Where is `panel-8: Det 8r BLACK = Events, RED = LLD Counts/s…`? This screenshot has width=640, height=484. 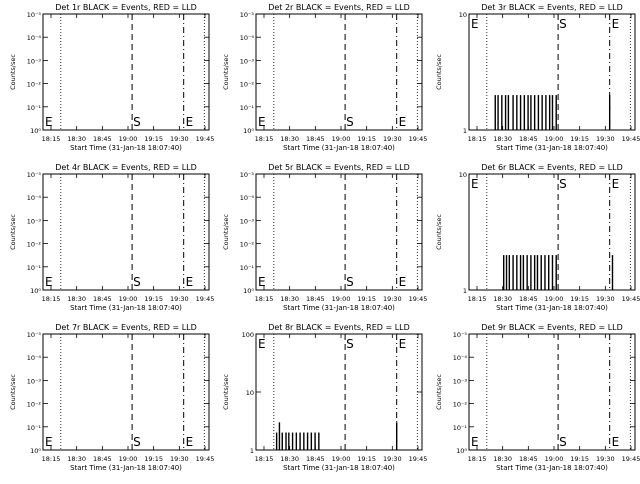
panel-8: Det 8r BLACK = Events, RED = LLD Counts/s… is located at coordinates (324, 397).